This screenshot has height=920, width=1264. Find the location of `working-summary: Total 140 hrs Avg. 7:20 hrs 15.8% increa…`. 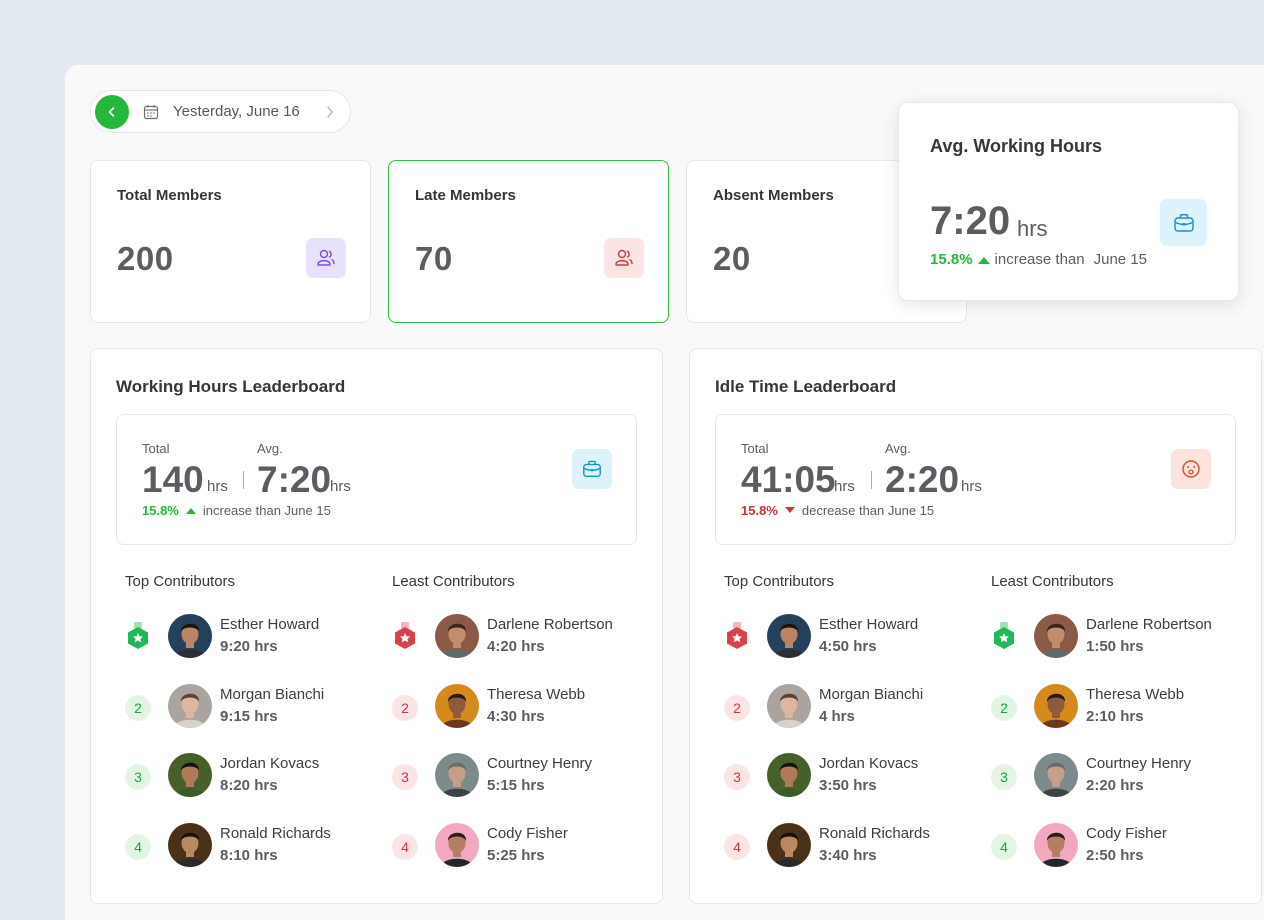

working-summary: Total 140 hrs Avg. 7:20 hrs 15.8% increa… is located at coordinates (376, 479).